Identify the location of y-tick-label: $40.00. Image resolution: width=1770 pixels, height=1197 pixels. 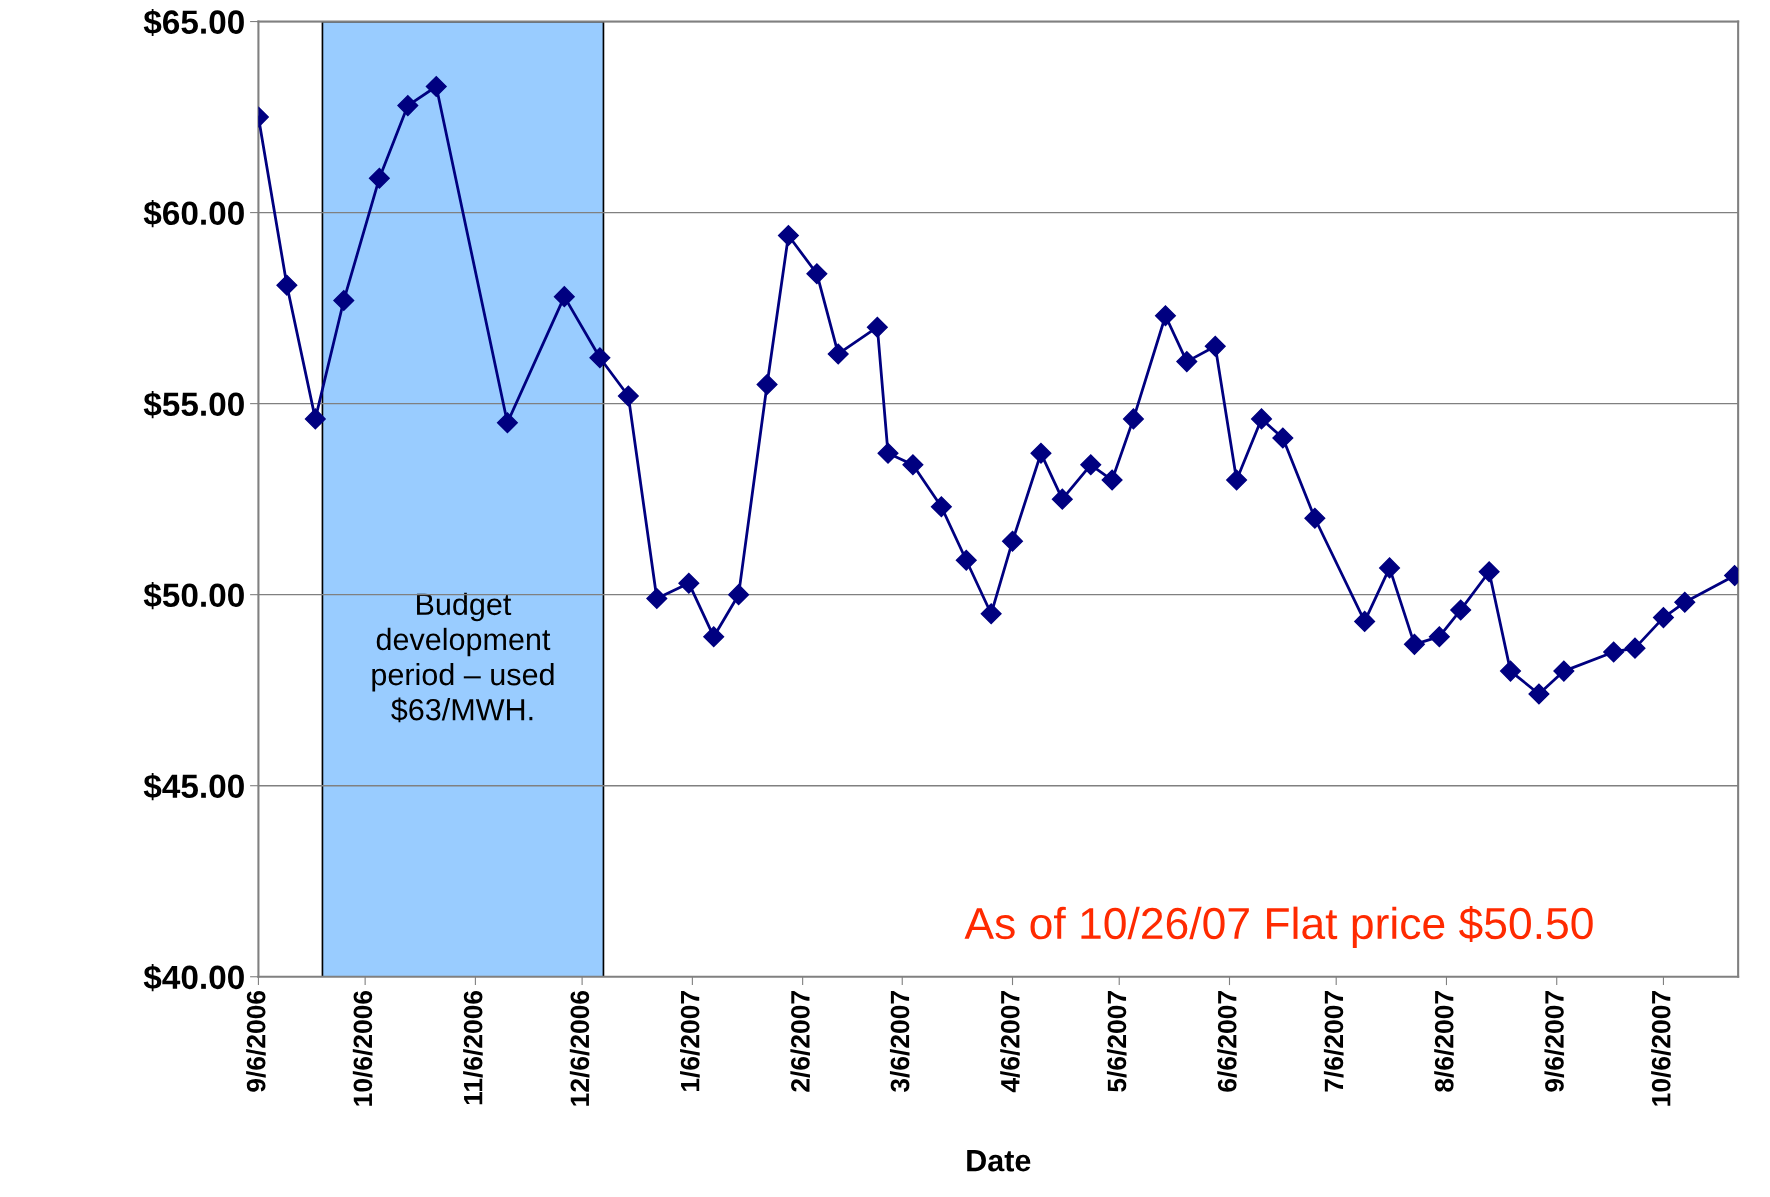
(193, 978).